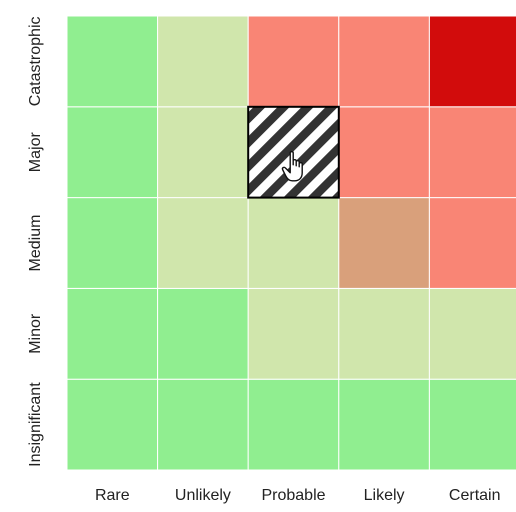 The height and width of the screenshot is (512, 516). What do you see at coordinates (472, 152) in the screenshot?
I see `cell-major-certain` at bounding box center [472, 152].